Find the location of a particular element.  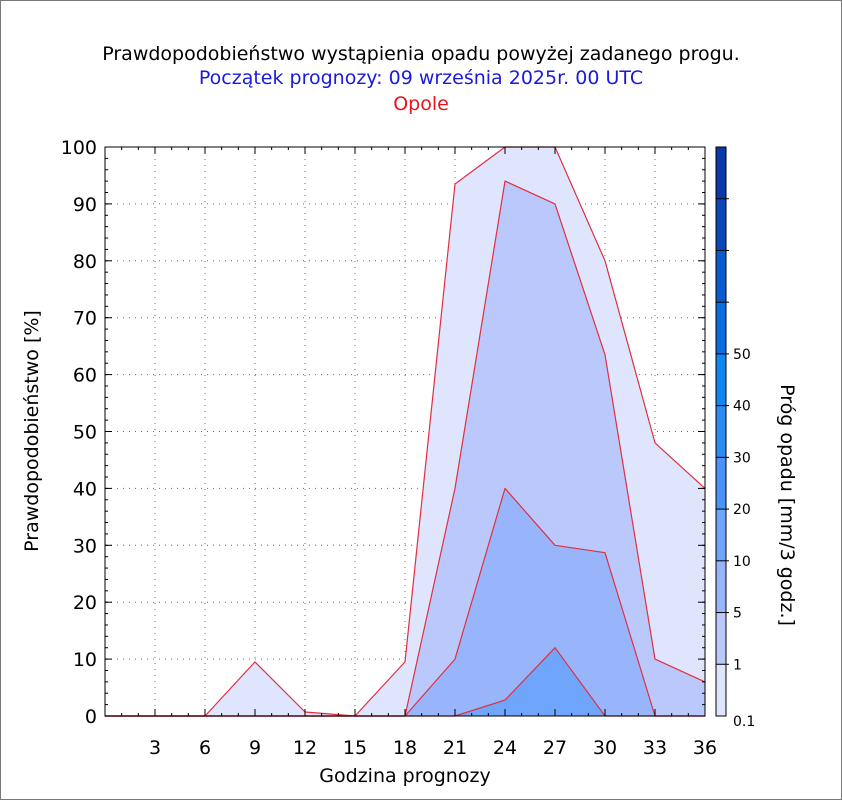

colorbar-tick-label: 50 is located at coordinates (742, 355).